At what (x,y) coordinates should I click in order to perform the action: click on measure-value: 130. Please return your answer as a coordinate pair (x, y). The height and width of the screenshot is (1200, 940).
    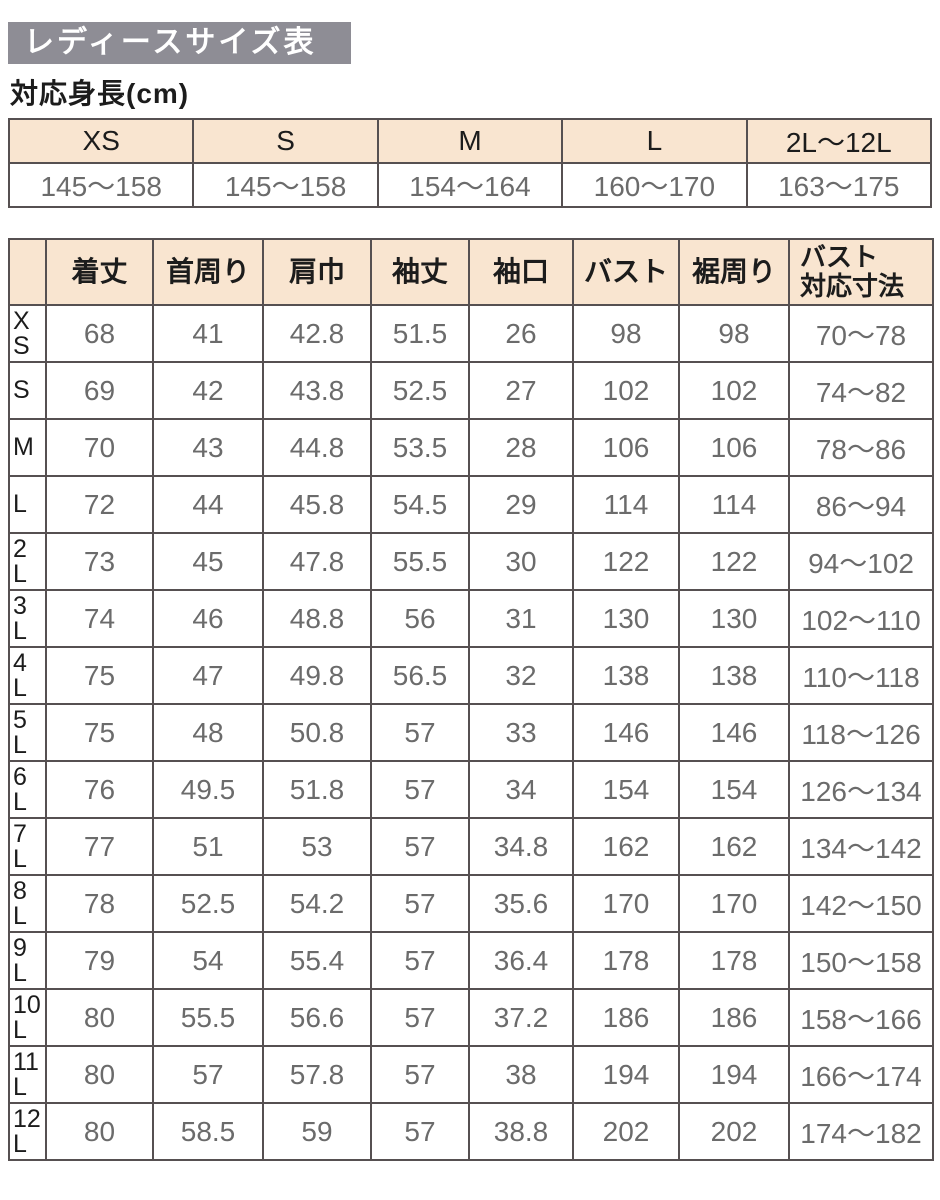
    Looking at the image, I should click on (734, 618).